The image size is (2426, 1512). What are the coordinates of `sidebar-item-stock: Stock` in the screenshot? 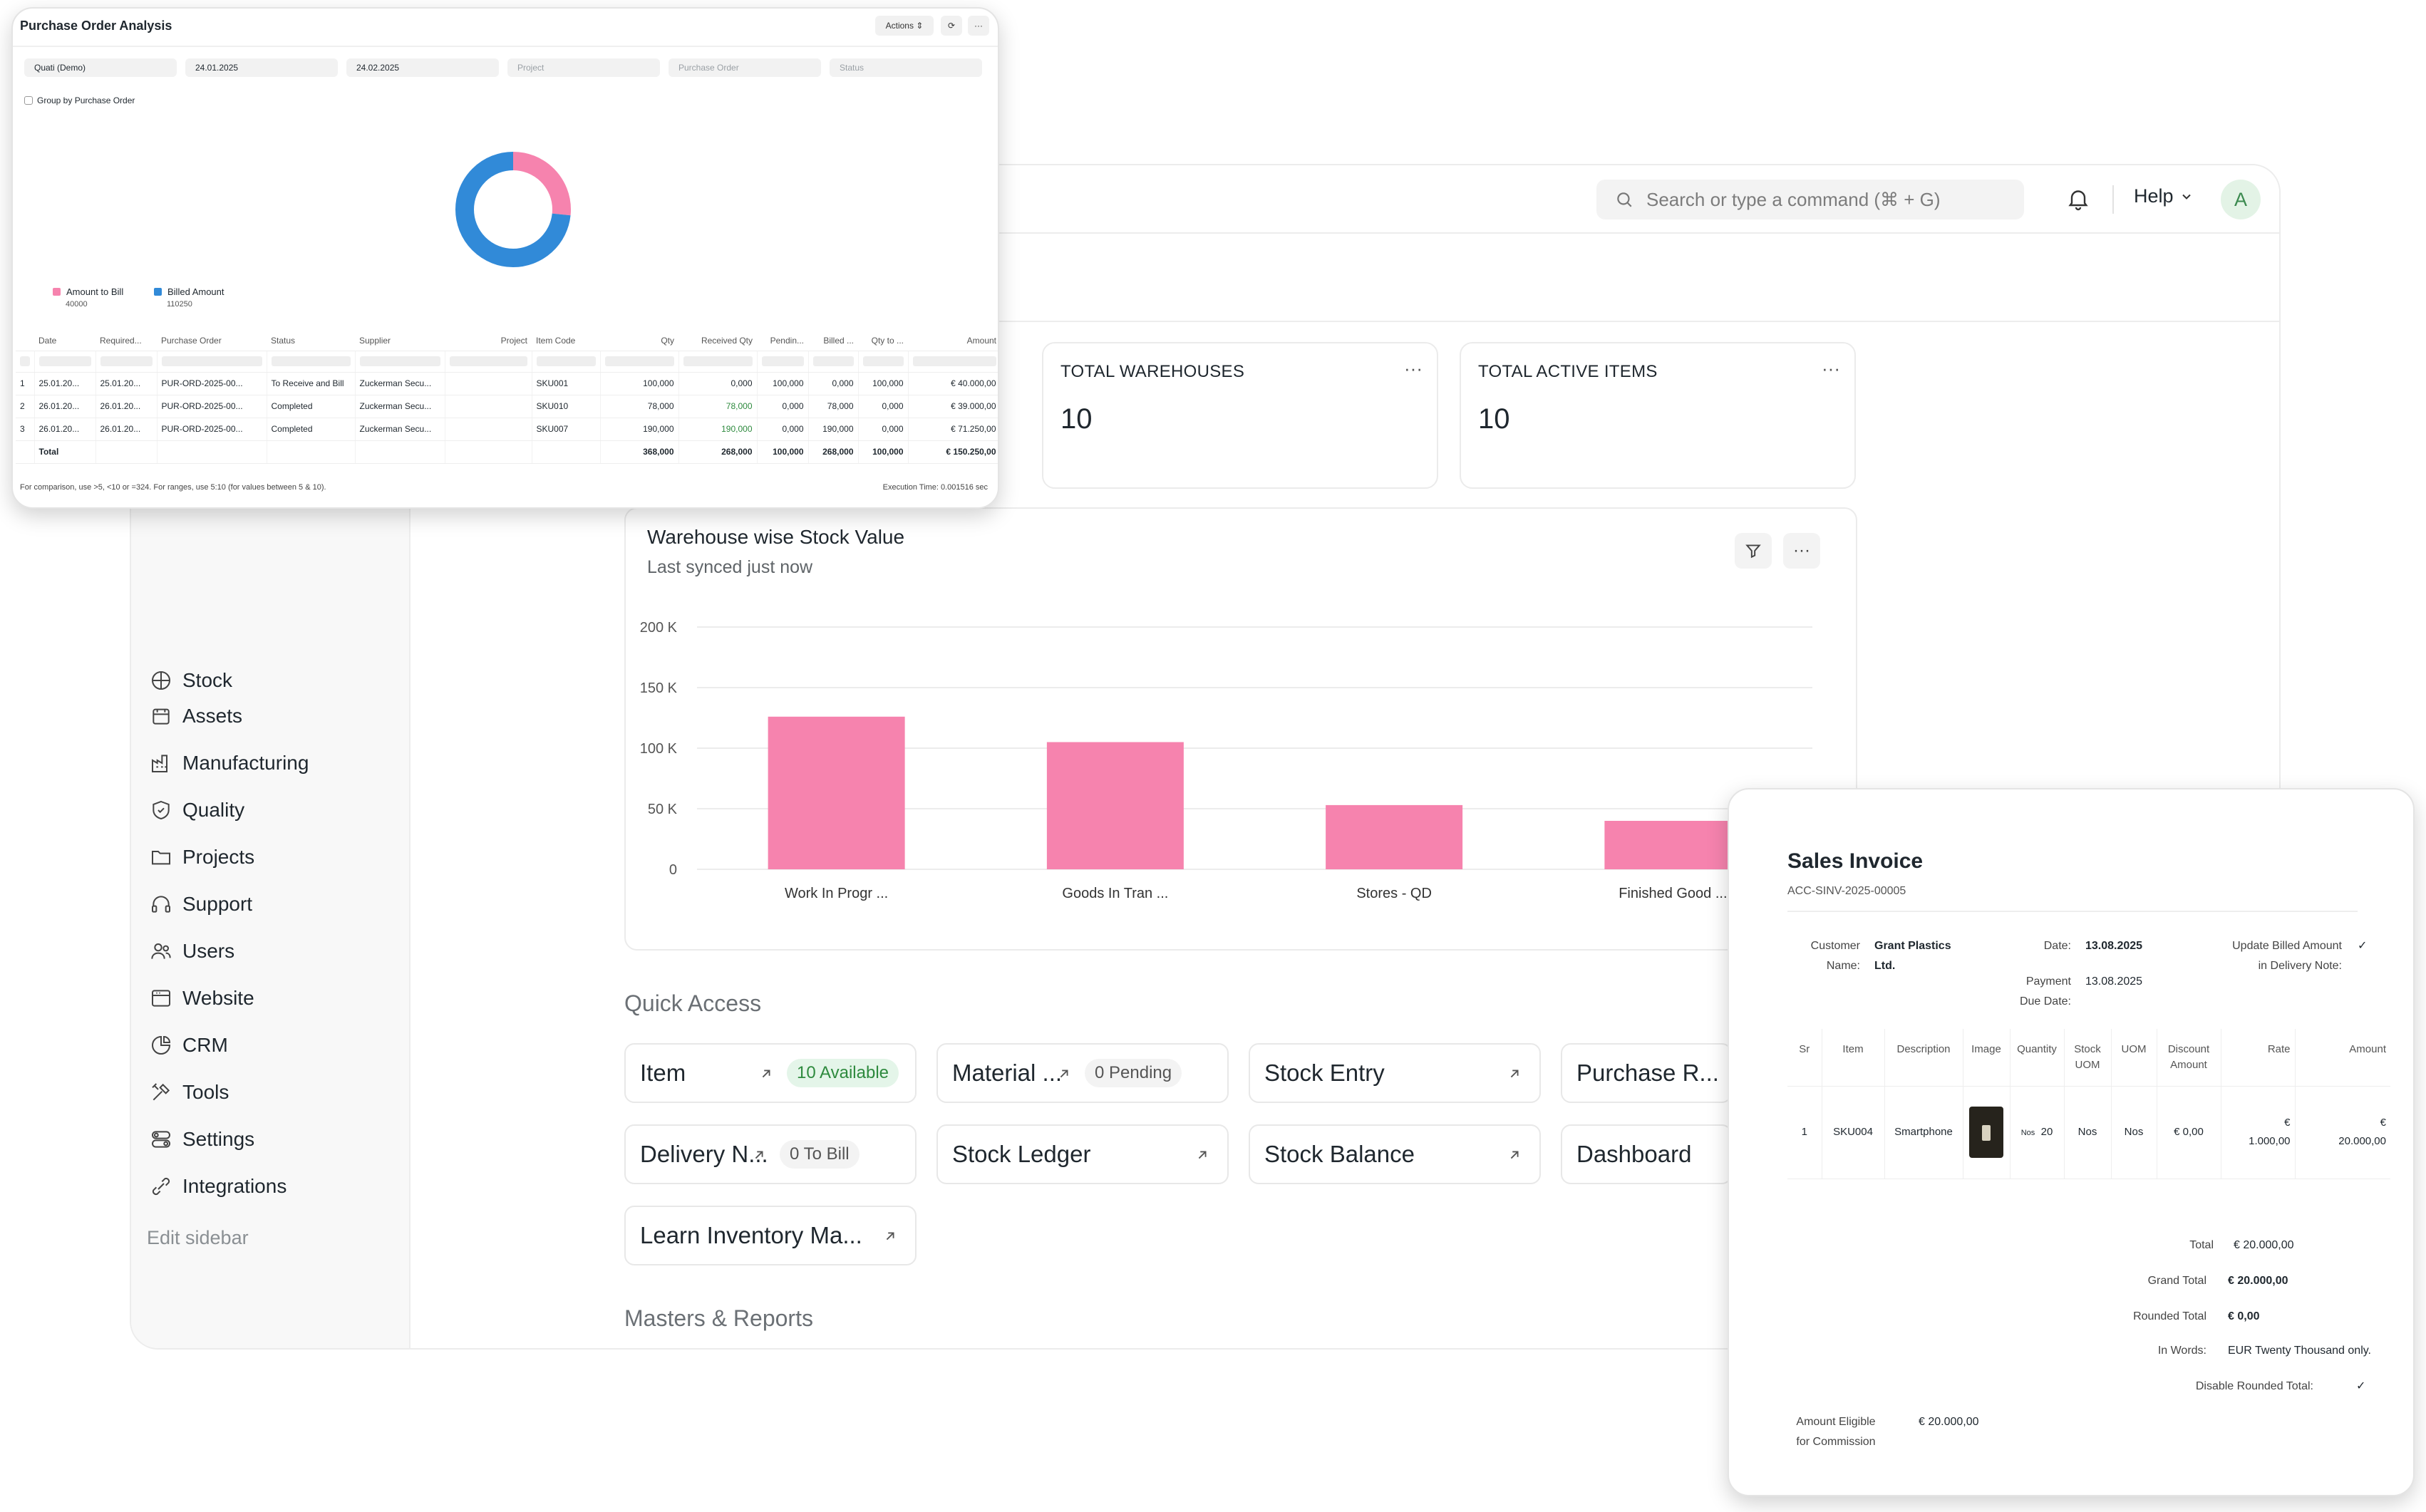 It's located at (191, 680).